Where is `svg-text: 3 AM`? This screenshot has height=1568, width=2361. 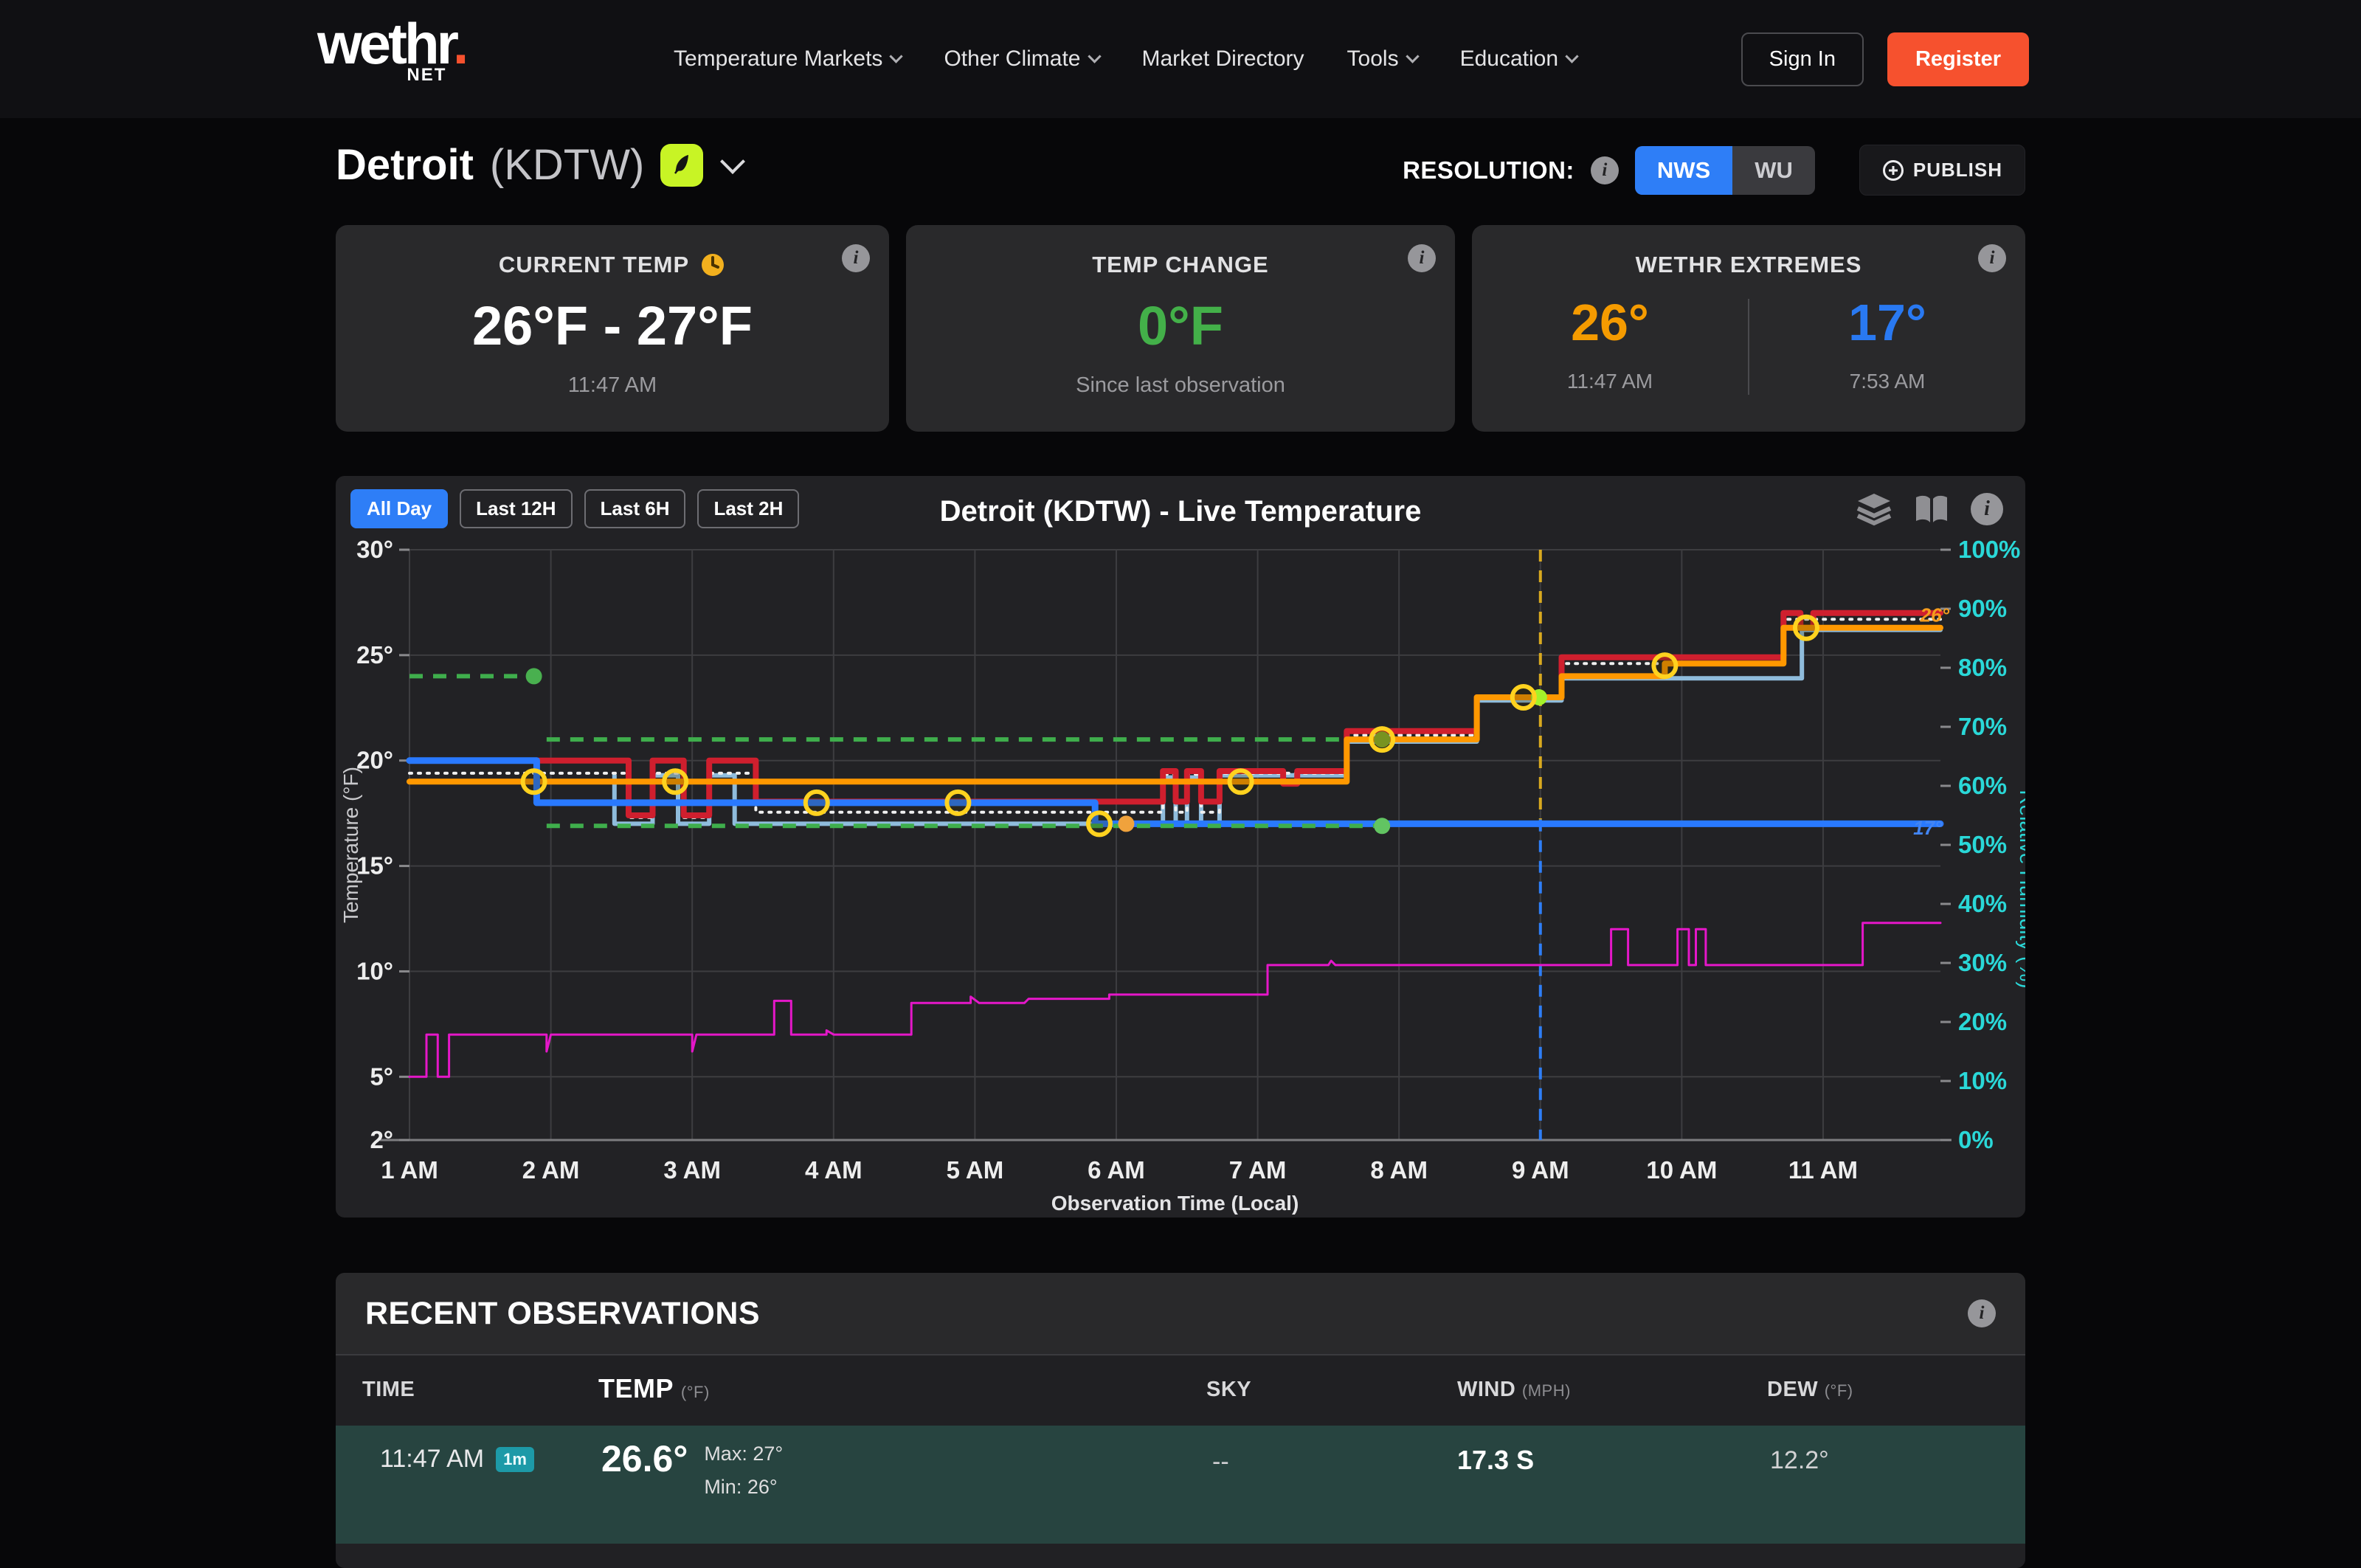 svg-text: 3 AM is located at coordinates (692, 1170).